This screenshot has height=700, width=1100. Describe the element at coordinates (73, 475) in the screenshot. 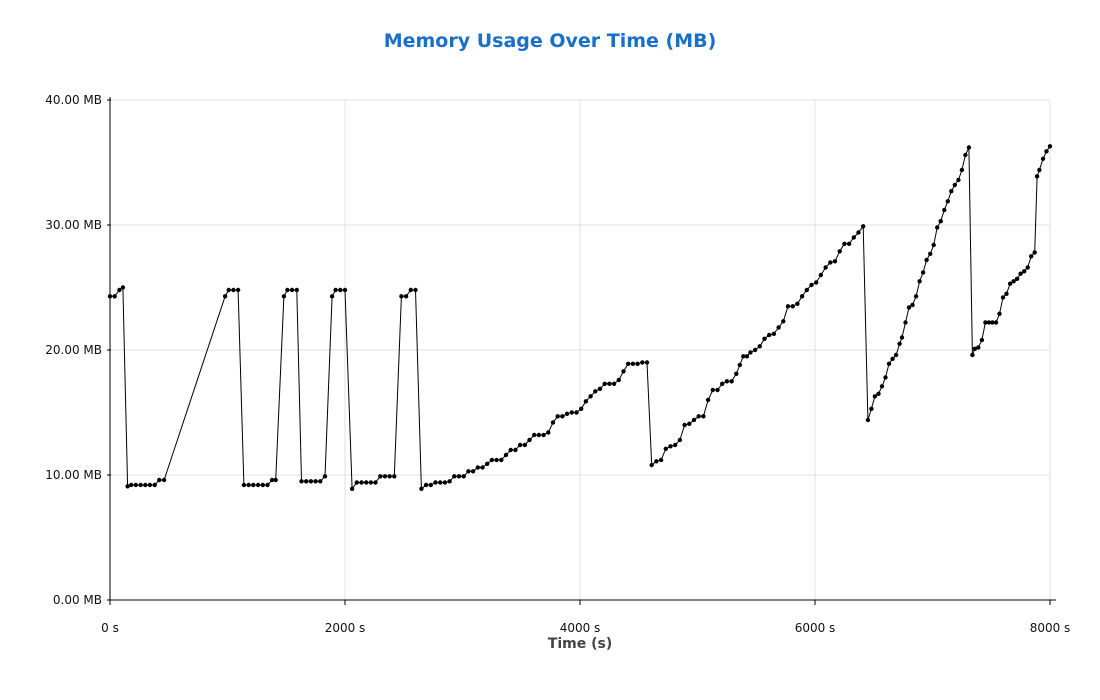

I see `y-tick-label: 10.00 MB` at that location.